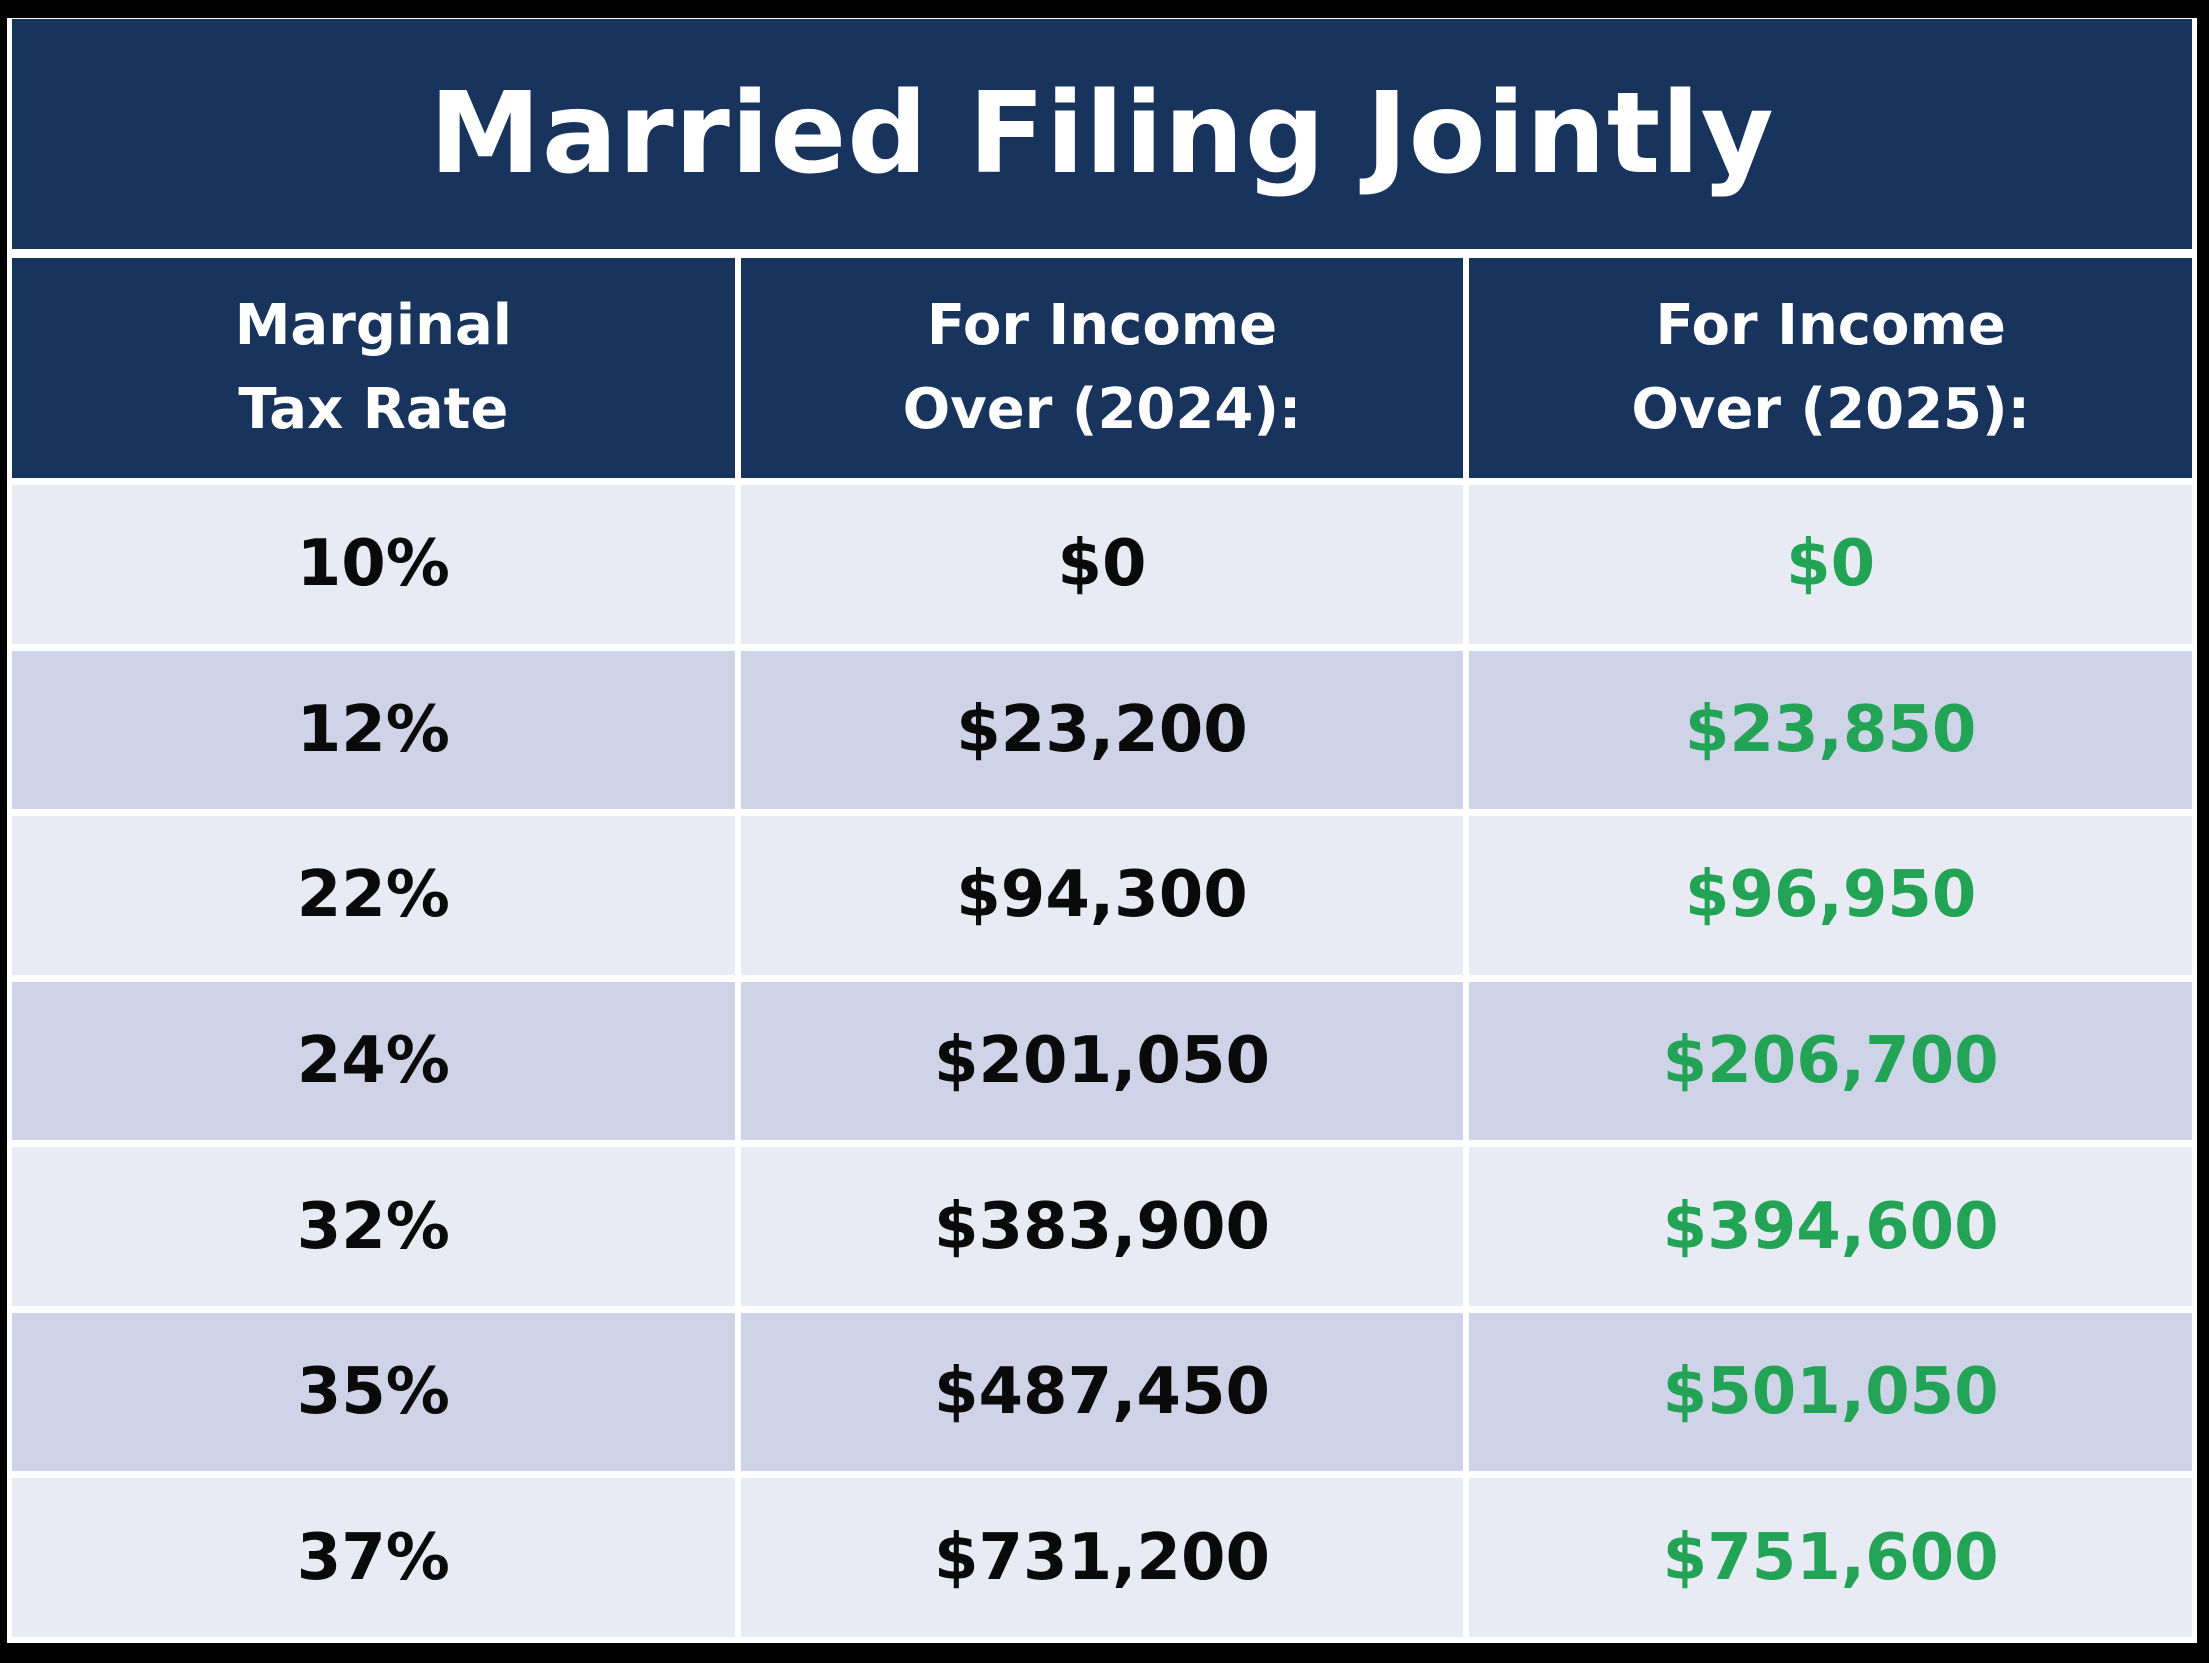 This screenshot has height=1663, width=2209. I want to click on table-row: 22% $94,300 $96,950, so click(1102, 895).